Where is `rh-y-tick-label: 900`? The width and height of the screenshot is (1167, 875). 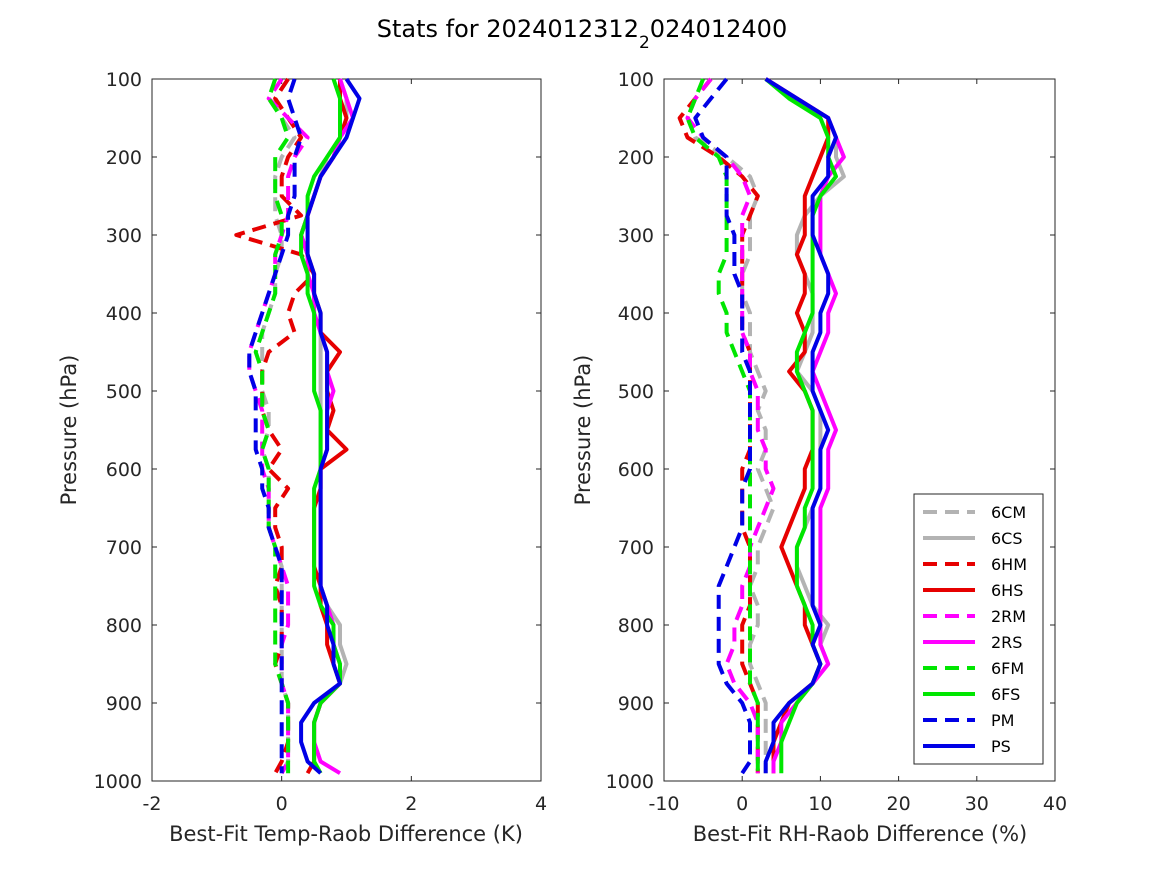 rh-y-tick-label: 900 is located at coordinates (636, 704).